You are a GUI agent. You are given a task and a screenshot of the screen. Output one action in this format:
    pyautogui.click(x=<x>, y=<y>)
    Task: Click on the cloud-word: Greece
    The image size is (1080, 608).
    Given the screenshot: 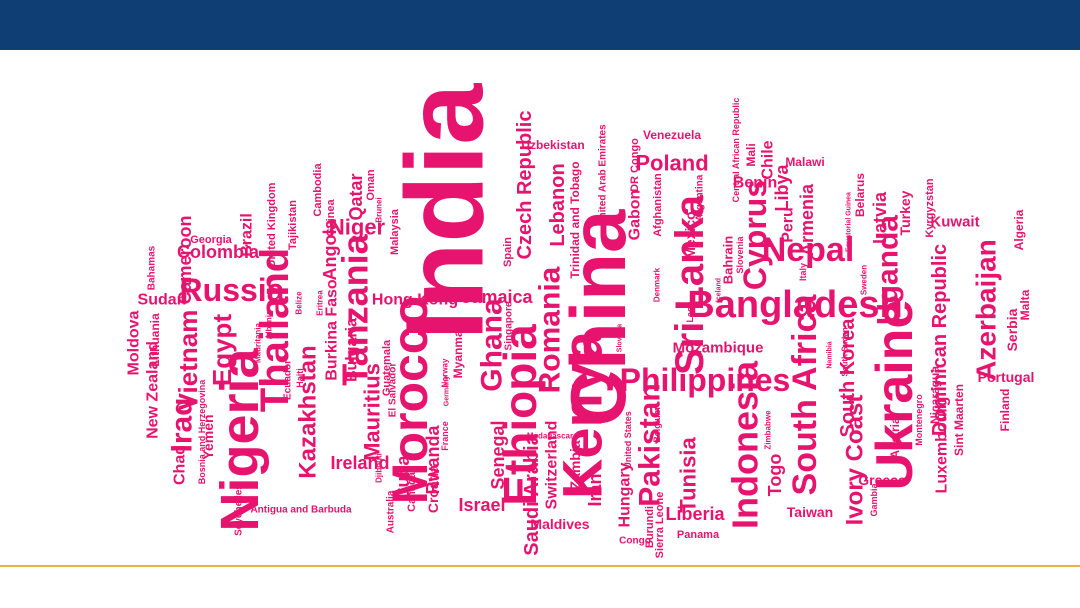 What is the action you would take?
    pyautogui.click(x=882, y=480)
    